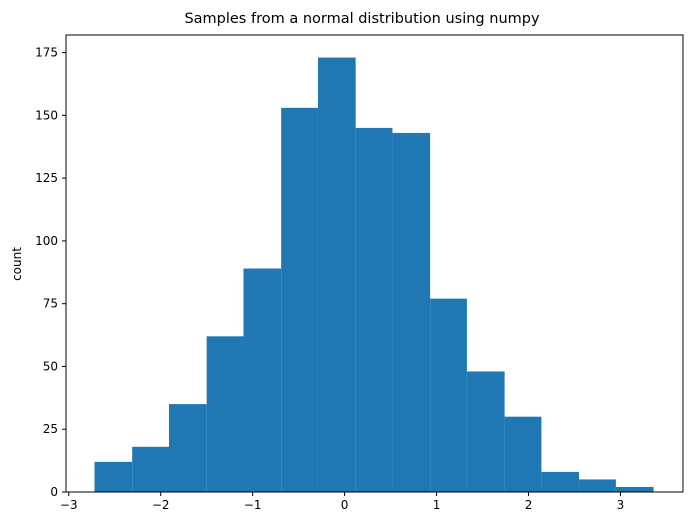 This screenshot has height=526, width=695. Describe the element at coordinates (46, 115) in the screenshot. I see `y-tick-label: 150` at that location.